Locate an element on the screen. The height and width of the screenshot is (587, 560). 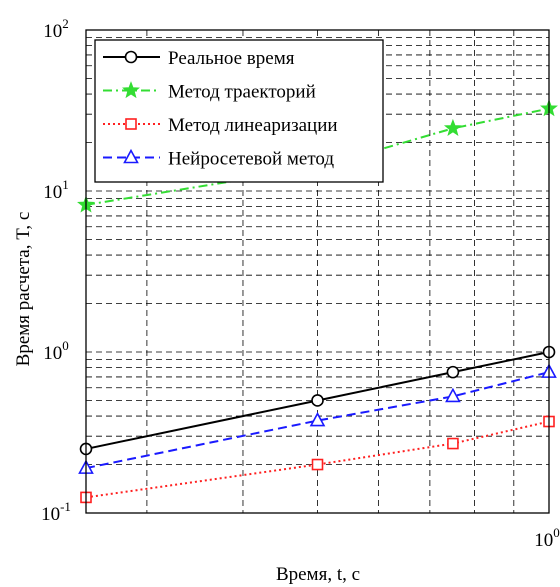
legend-item: Метод линеаризации is located at coordinates (220, 125).